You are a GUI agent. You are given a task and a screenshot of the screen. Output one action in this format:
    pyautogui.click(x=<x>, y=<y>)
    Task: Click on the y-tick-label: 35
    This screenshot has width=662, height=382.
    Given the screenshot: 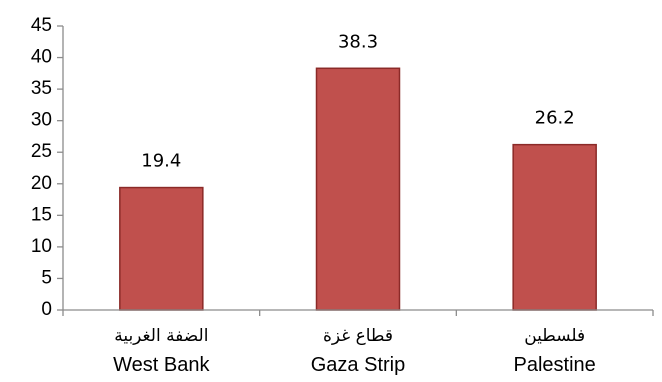 What is the action you would take?
    pyautogui.click(x=41, y=88)
    